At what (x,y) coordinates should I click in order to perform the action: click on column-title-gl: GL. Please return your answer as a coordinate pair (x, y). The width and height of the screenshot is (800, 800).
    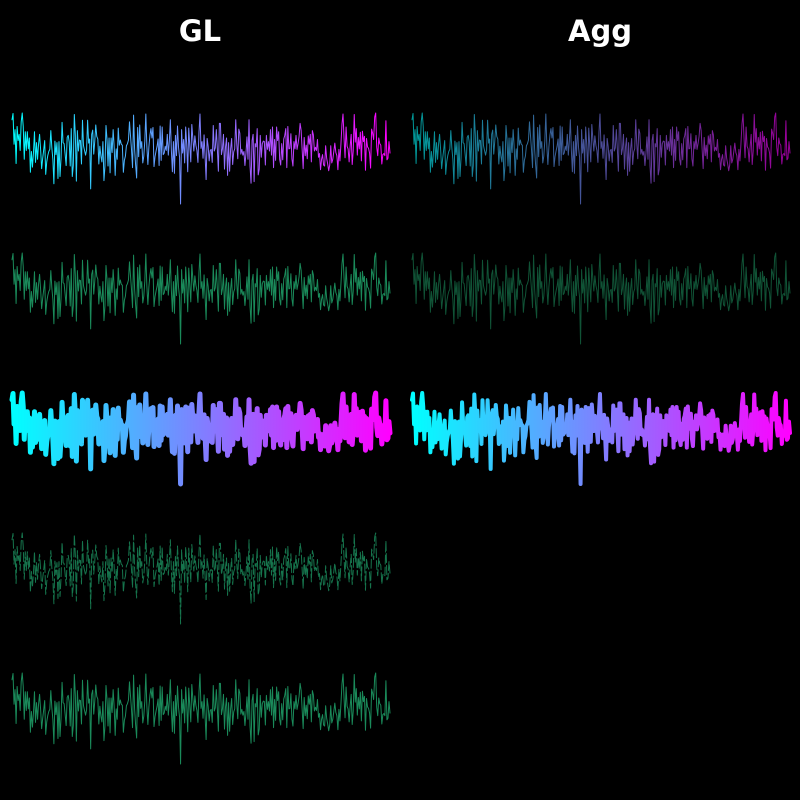
    Looking at the image, I should click on (200, 31).